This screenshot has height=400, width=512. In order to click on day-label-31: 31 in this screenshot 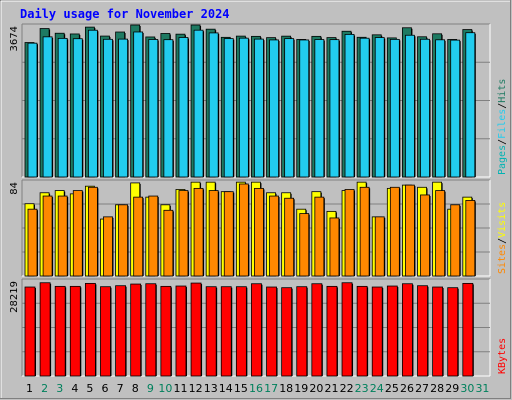, I will do `click(482, 388)`.